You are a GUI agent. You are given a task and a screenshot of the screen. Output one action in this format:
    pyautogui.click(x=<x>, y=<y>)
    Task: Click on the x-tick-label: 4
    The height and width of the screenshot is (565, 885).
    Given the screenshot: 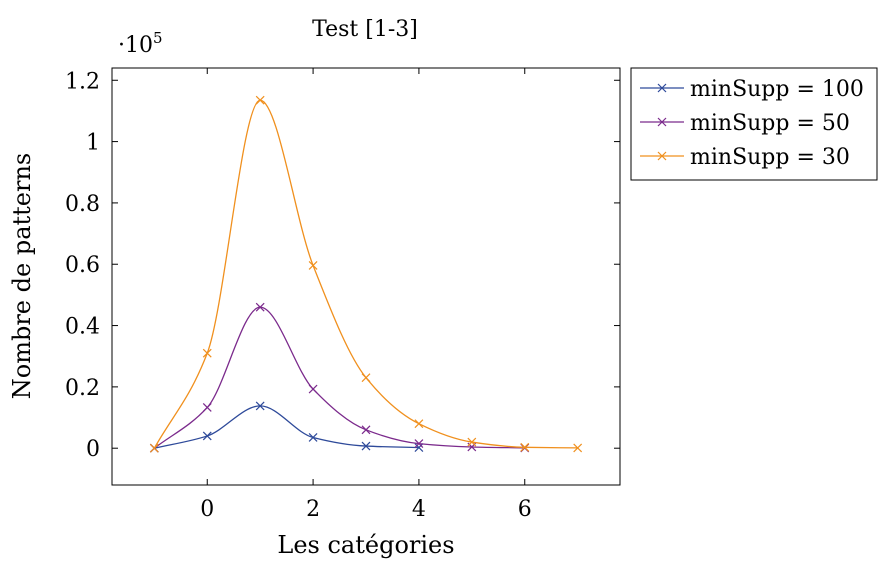 What is the action you would take?
    pyautogui.click(x=419, y=509)
    